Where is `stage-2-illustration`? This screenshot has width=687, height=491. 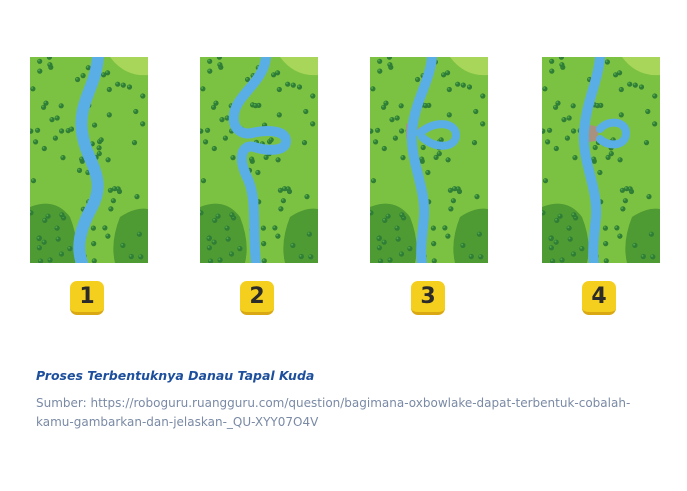
stage-2-illustration is located at coordinates (259, 160).